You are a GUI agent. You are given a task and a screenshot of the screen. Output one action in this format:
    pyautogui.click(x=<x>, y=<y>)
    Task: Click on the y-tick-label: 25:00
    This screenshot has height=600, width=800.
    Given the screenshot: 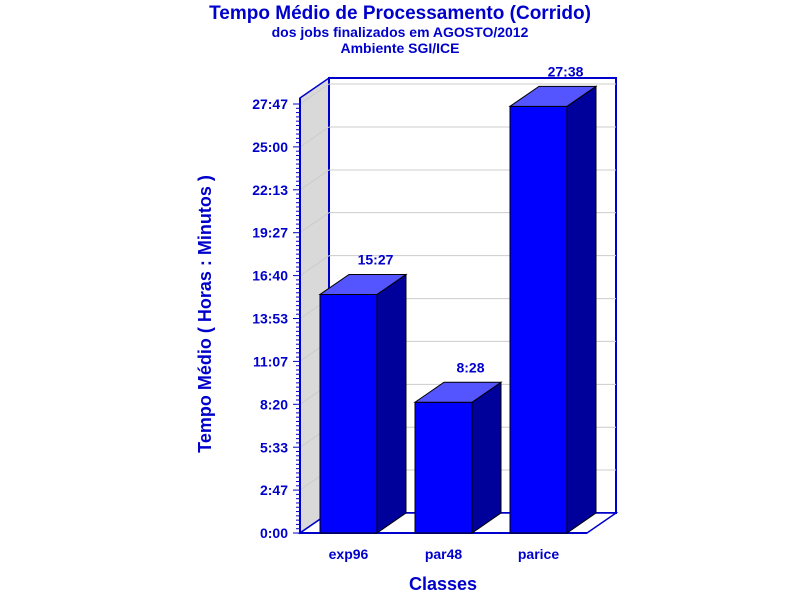 What is the action you would take?
    pyautogui.click(x=270, y=147)
    